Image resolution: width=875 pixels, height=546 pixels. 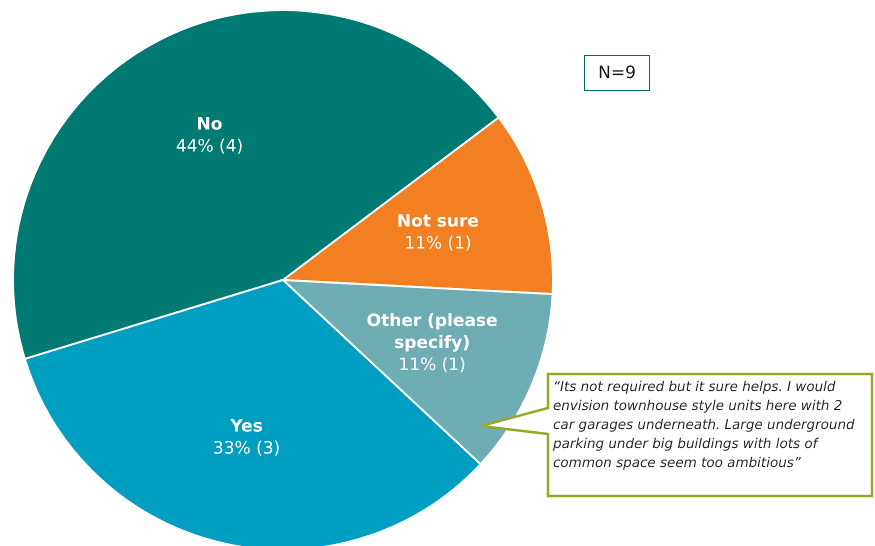 What do you see at coordinates (209, 124) in the screenshot?
I see `slice-label: No` at bounding box center [209, 124].